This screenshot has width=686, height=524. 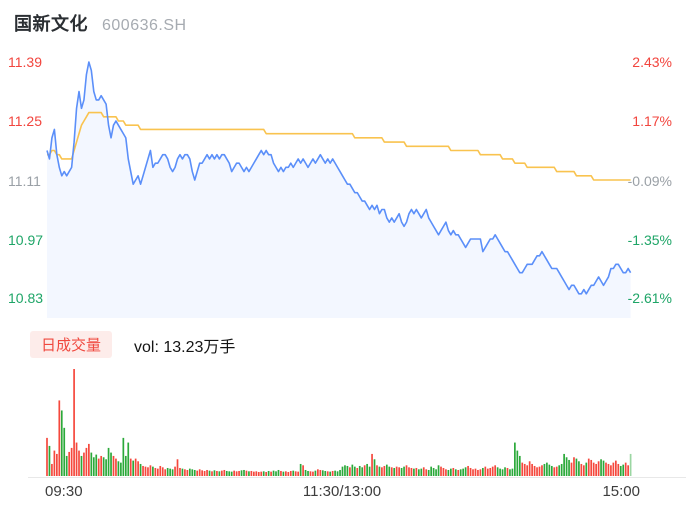 What do you see at coordinates (25, 62) in the screenshot?
I see `price-tick-high: 11.39` at bounding box center [25, 62].